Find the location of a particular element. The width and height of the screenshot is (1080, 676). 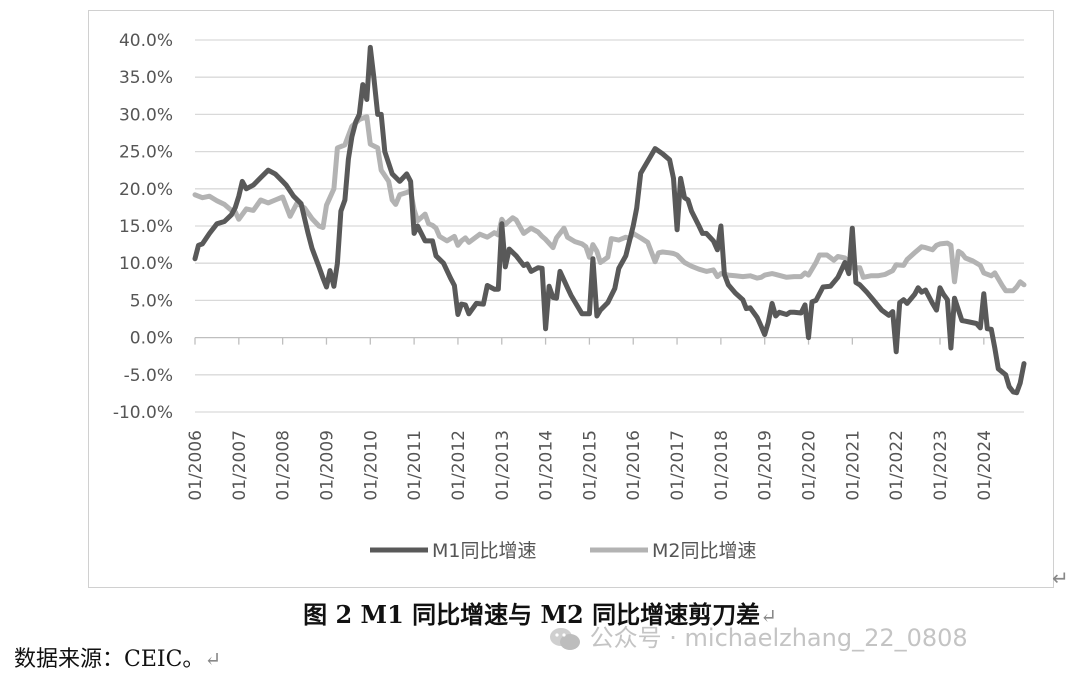

y-tick-label: 0.0% is located at coordinates (151, 339).